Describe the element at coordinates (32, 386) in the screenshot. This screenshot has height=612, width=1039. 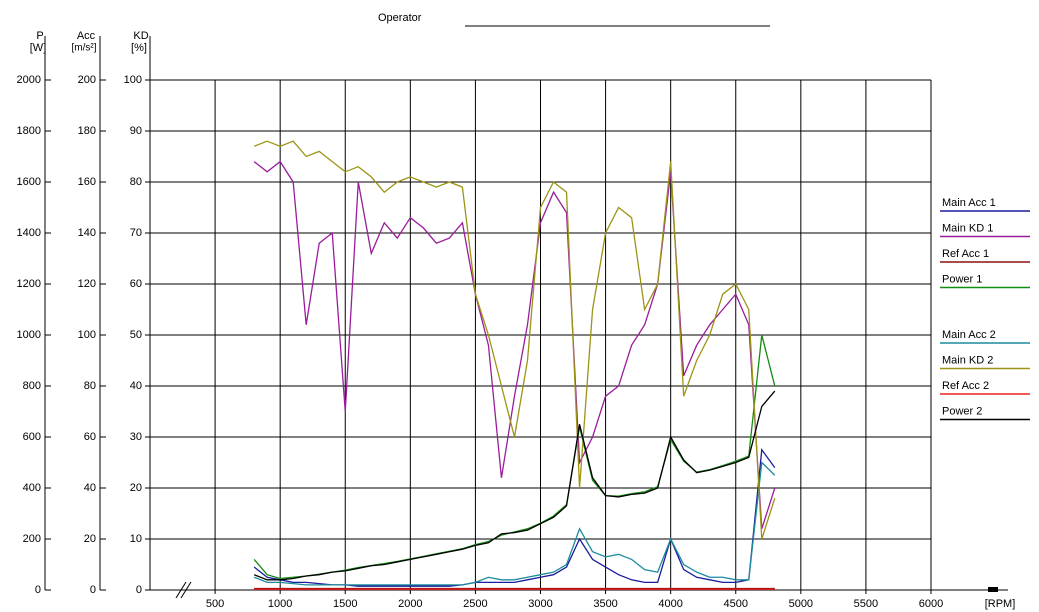
I see `y3-tick-label: 800` at that location.